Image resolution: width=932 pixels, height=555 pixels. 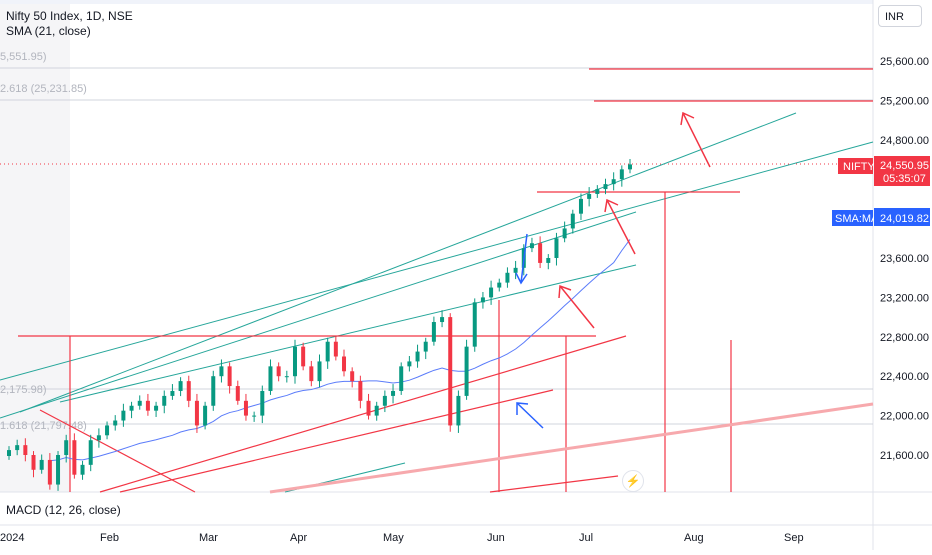 What do you see at coordinates (69, 16) in the screenshot?
I see `symbol-title: Nifty 50 Index, 1D, NSE` at bounding box center [69, 16].